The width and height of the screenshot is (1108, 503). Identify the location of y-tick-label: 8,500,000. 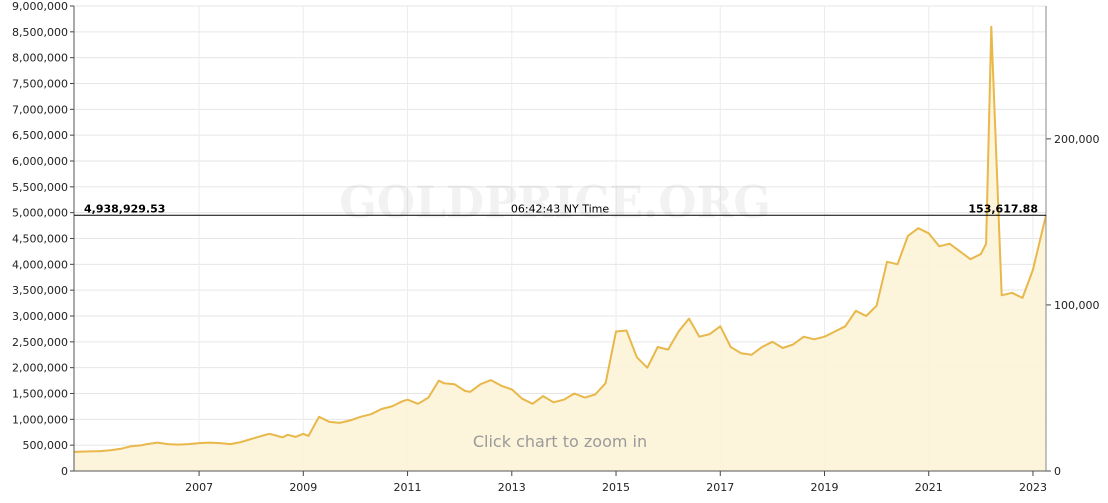
(40, 32).